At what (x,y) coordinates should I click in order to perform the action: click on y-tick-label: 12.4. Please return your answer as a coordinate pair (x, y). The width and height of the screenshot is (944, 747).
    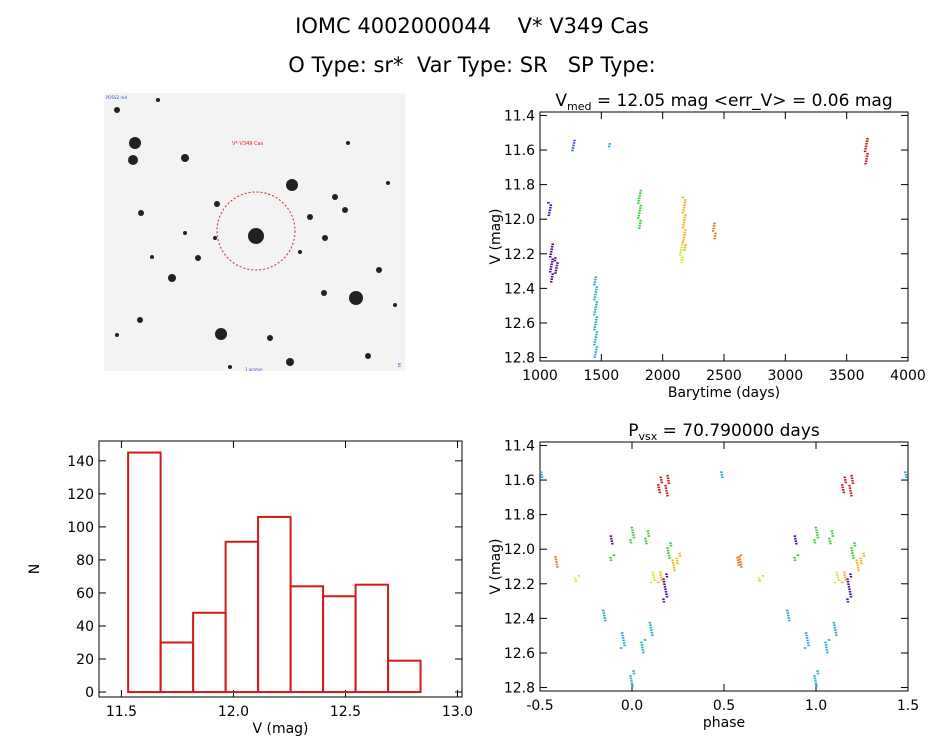
    Looking at the image, I should click on (519, 289).